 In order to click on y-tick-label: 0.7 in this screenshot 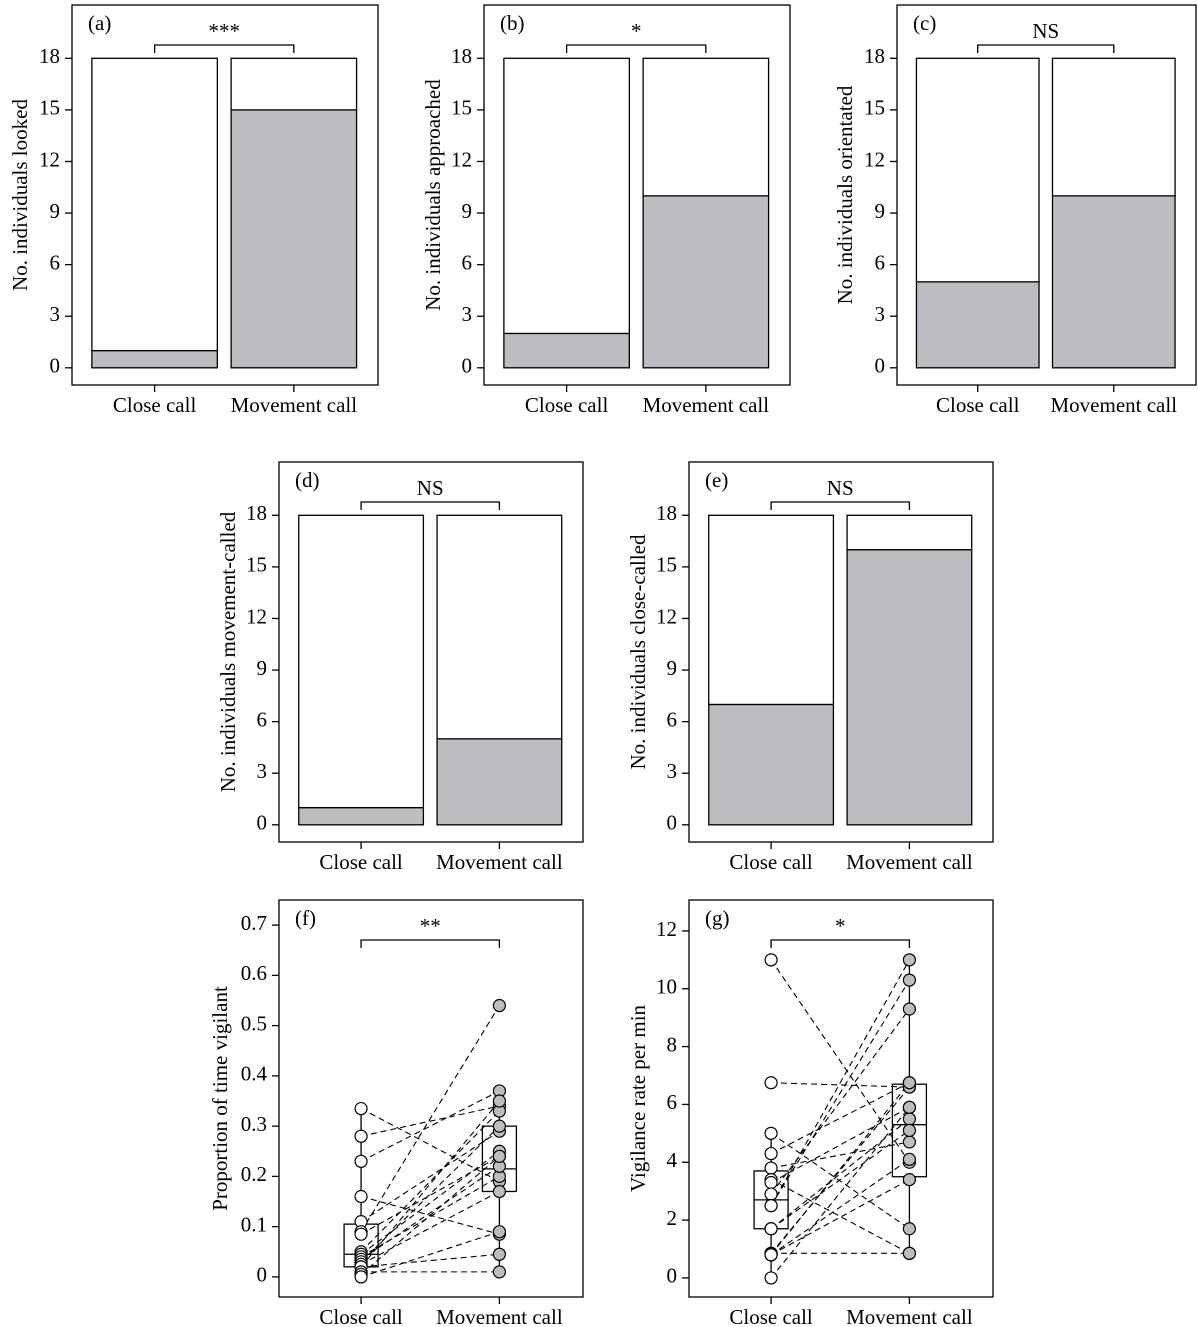, I will do `click(254, 923)`.